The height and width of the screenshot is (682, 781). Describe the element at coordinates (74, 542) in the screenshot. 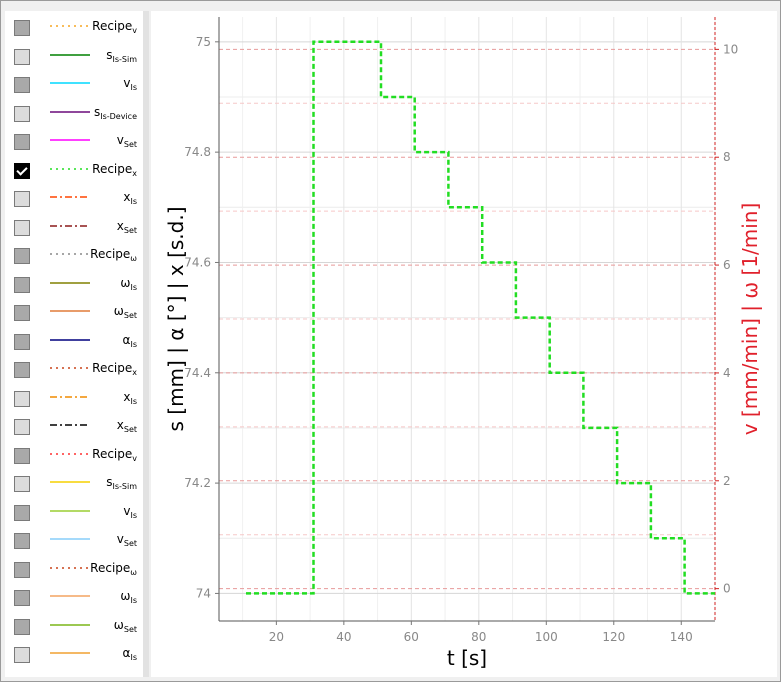

I see `legend-item-v-set-2: vSet` at that location.